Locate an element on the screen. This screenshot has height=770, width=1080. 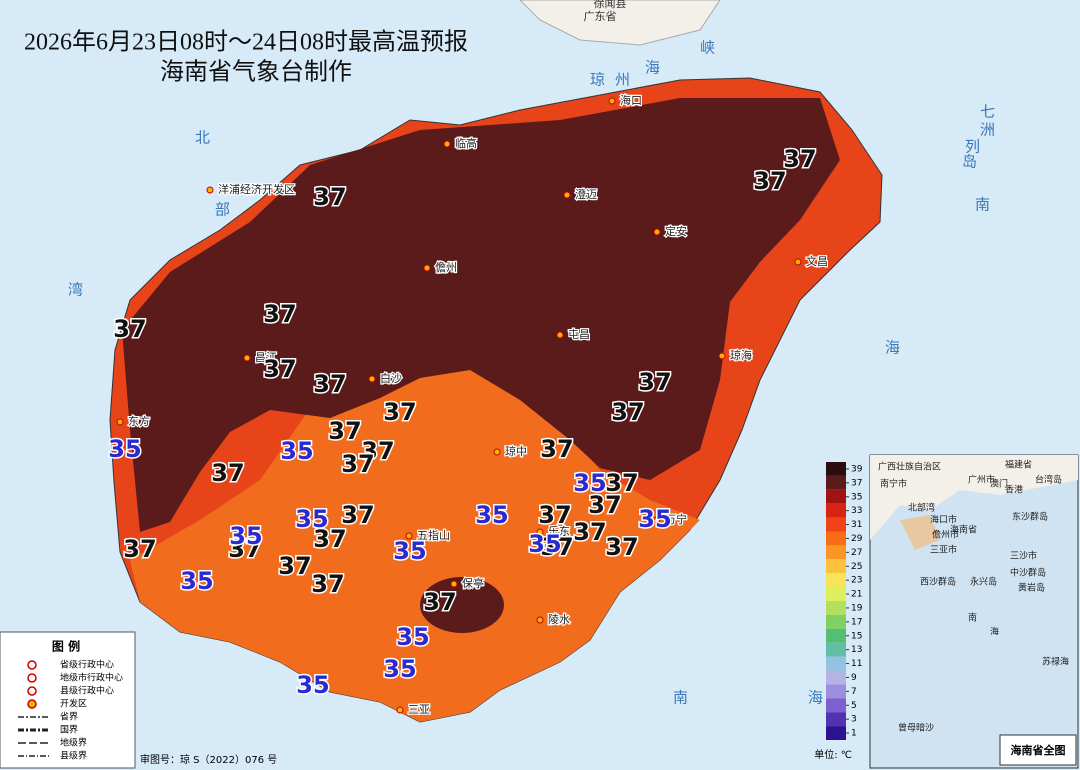
colorbar-label: 27 is located at coordinates (856, 553).